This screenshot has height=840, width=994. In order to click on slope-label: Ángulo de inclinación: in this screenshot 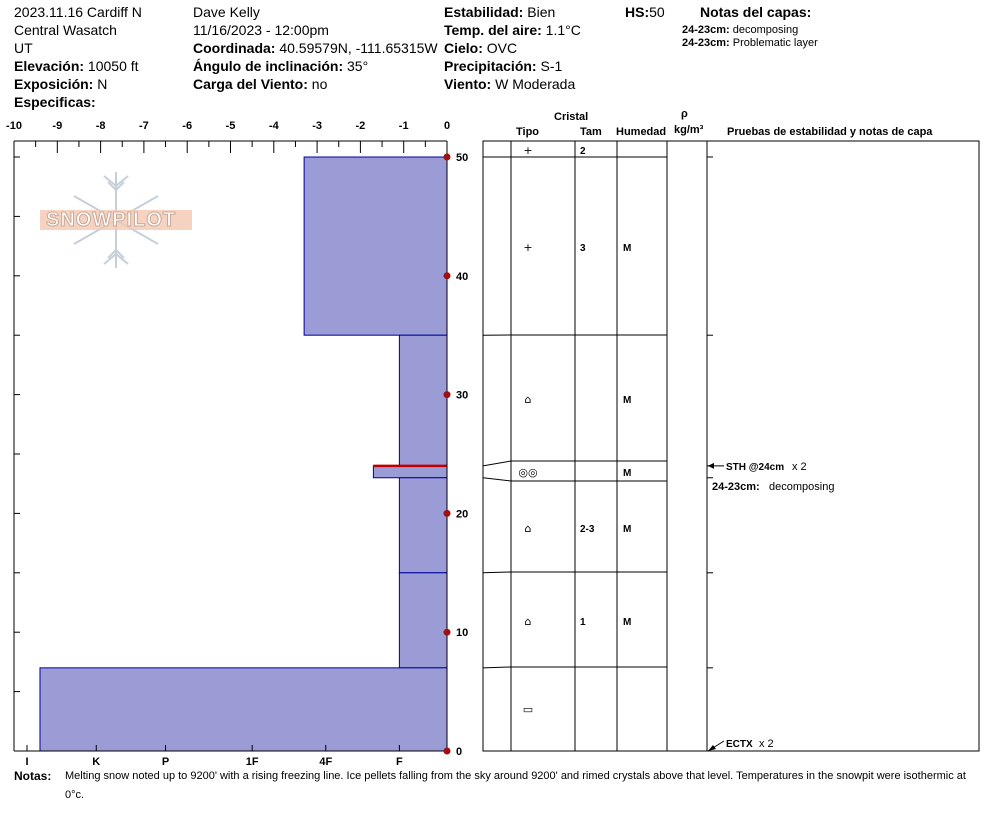, I will do `click(268, 66)`.